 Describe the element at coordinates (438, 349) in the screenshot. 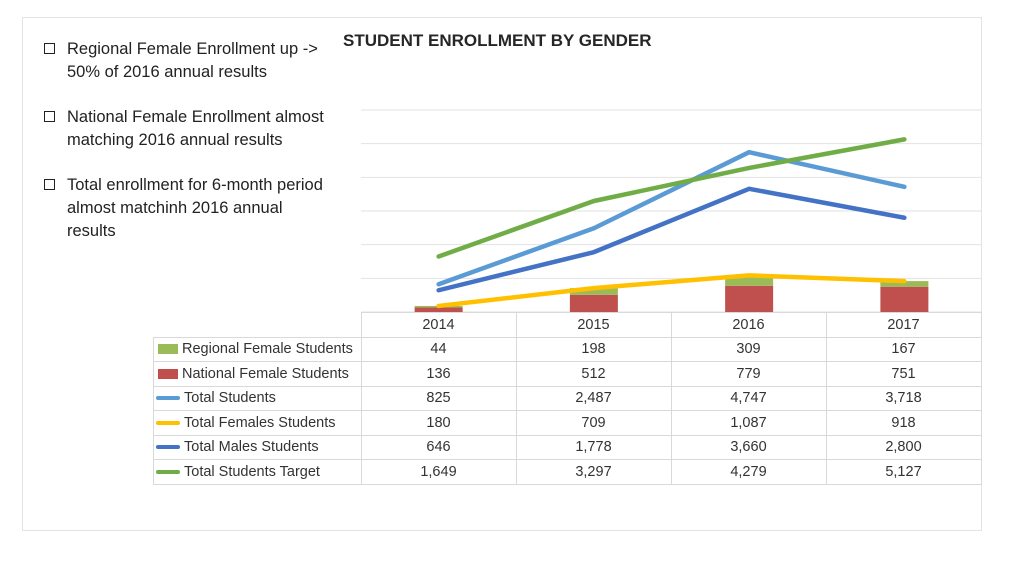

I see `data-label: 44` at that location.